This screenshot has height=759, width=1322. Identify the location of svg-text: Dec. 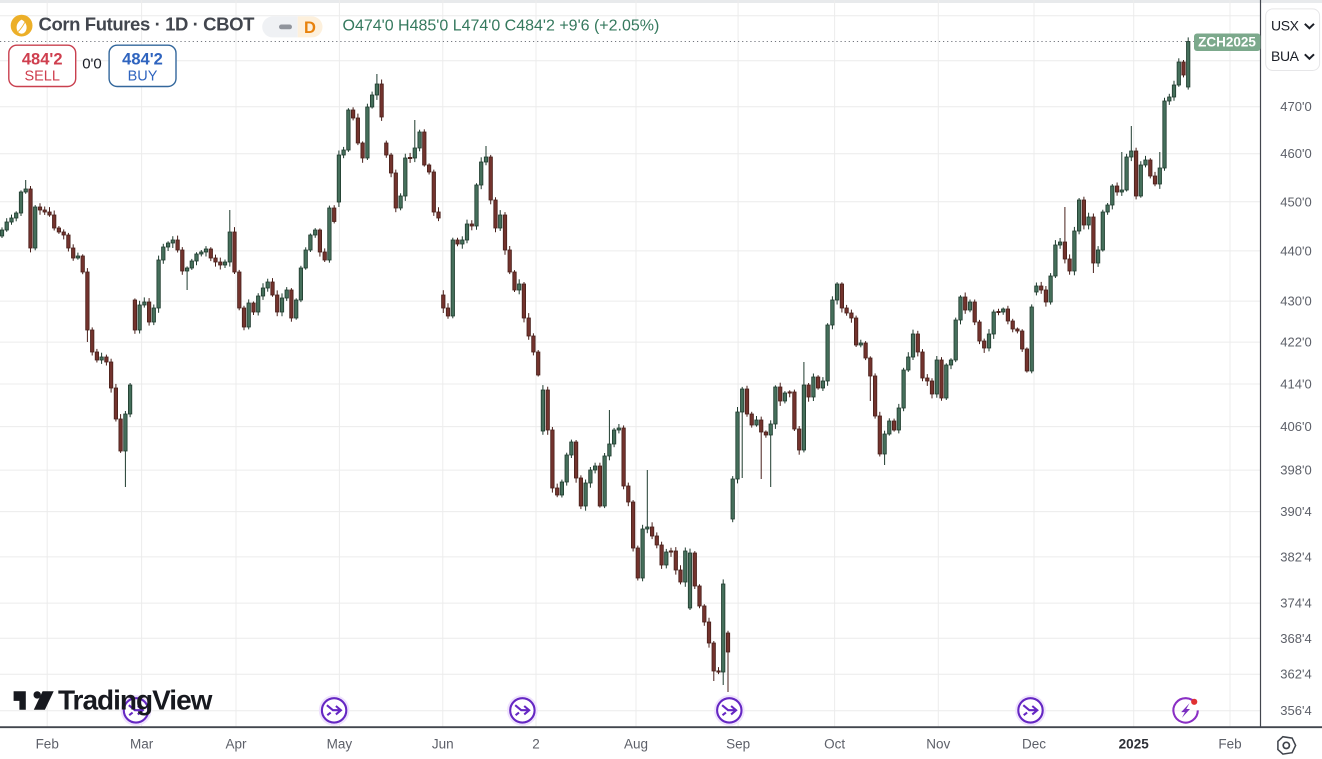
(1034, 744).